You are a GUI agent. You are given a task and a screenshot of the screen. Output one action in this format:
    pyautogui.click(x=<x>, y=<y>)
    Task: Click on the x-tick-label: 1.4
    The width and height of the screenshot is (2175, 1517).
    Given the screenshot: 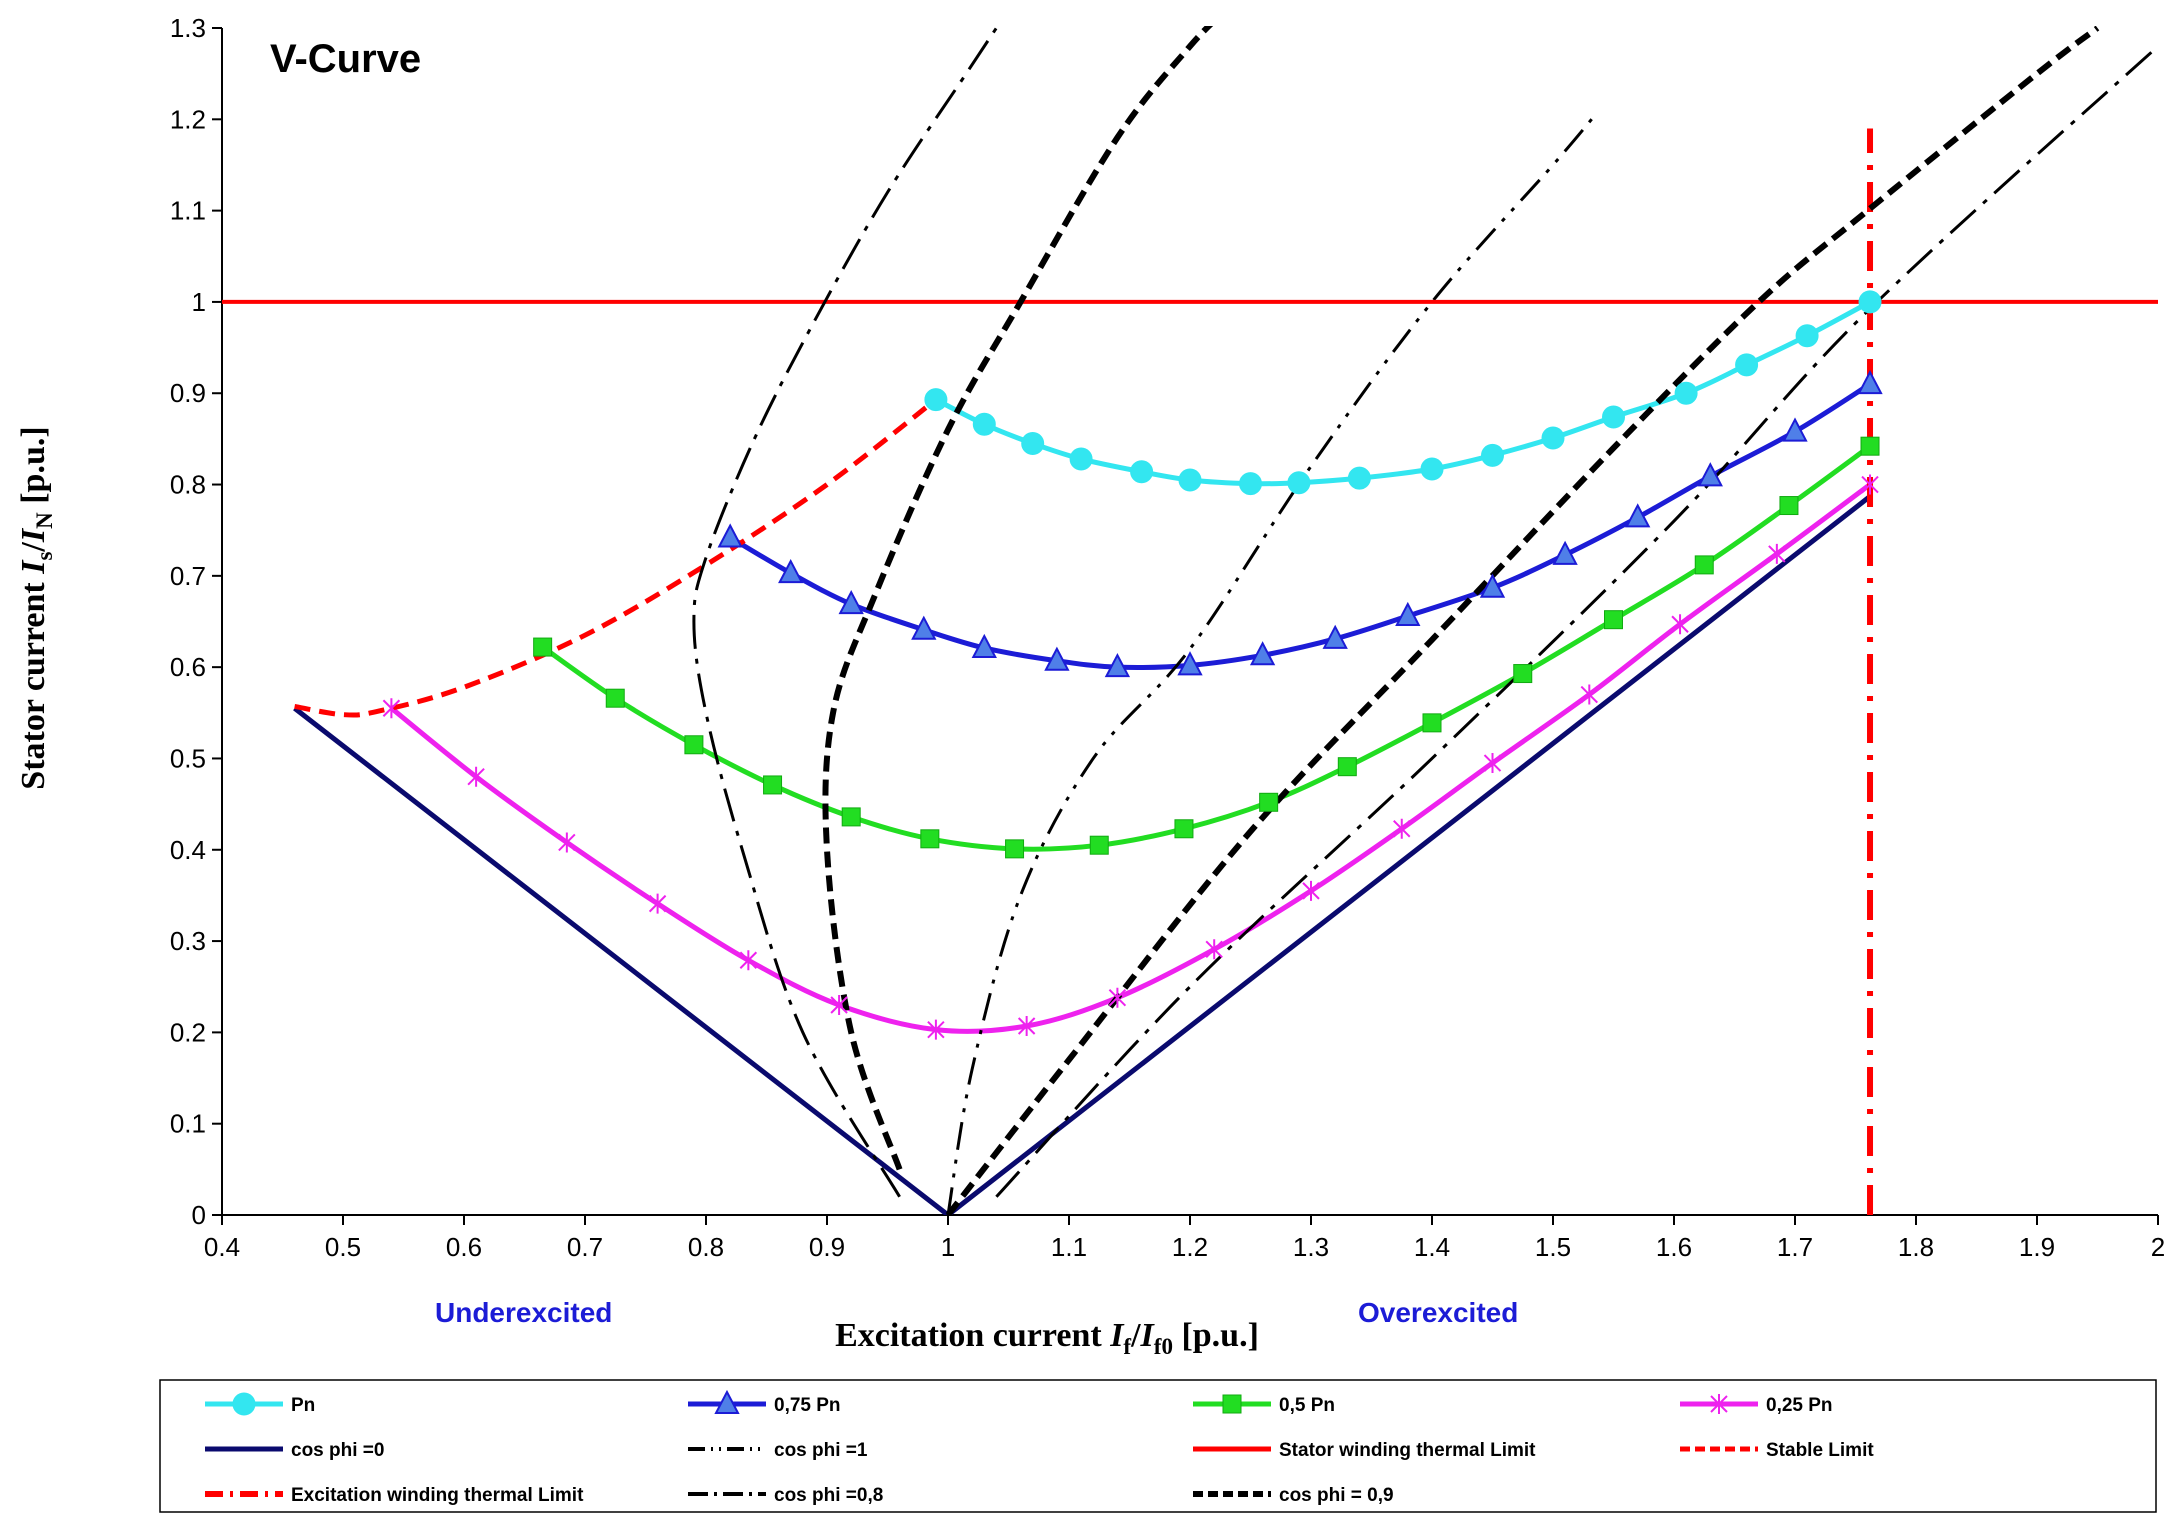 What is the action you would take?
    pyautogui.click(x=1432, y=1247)
    